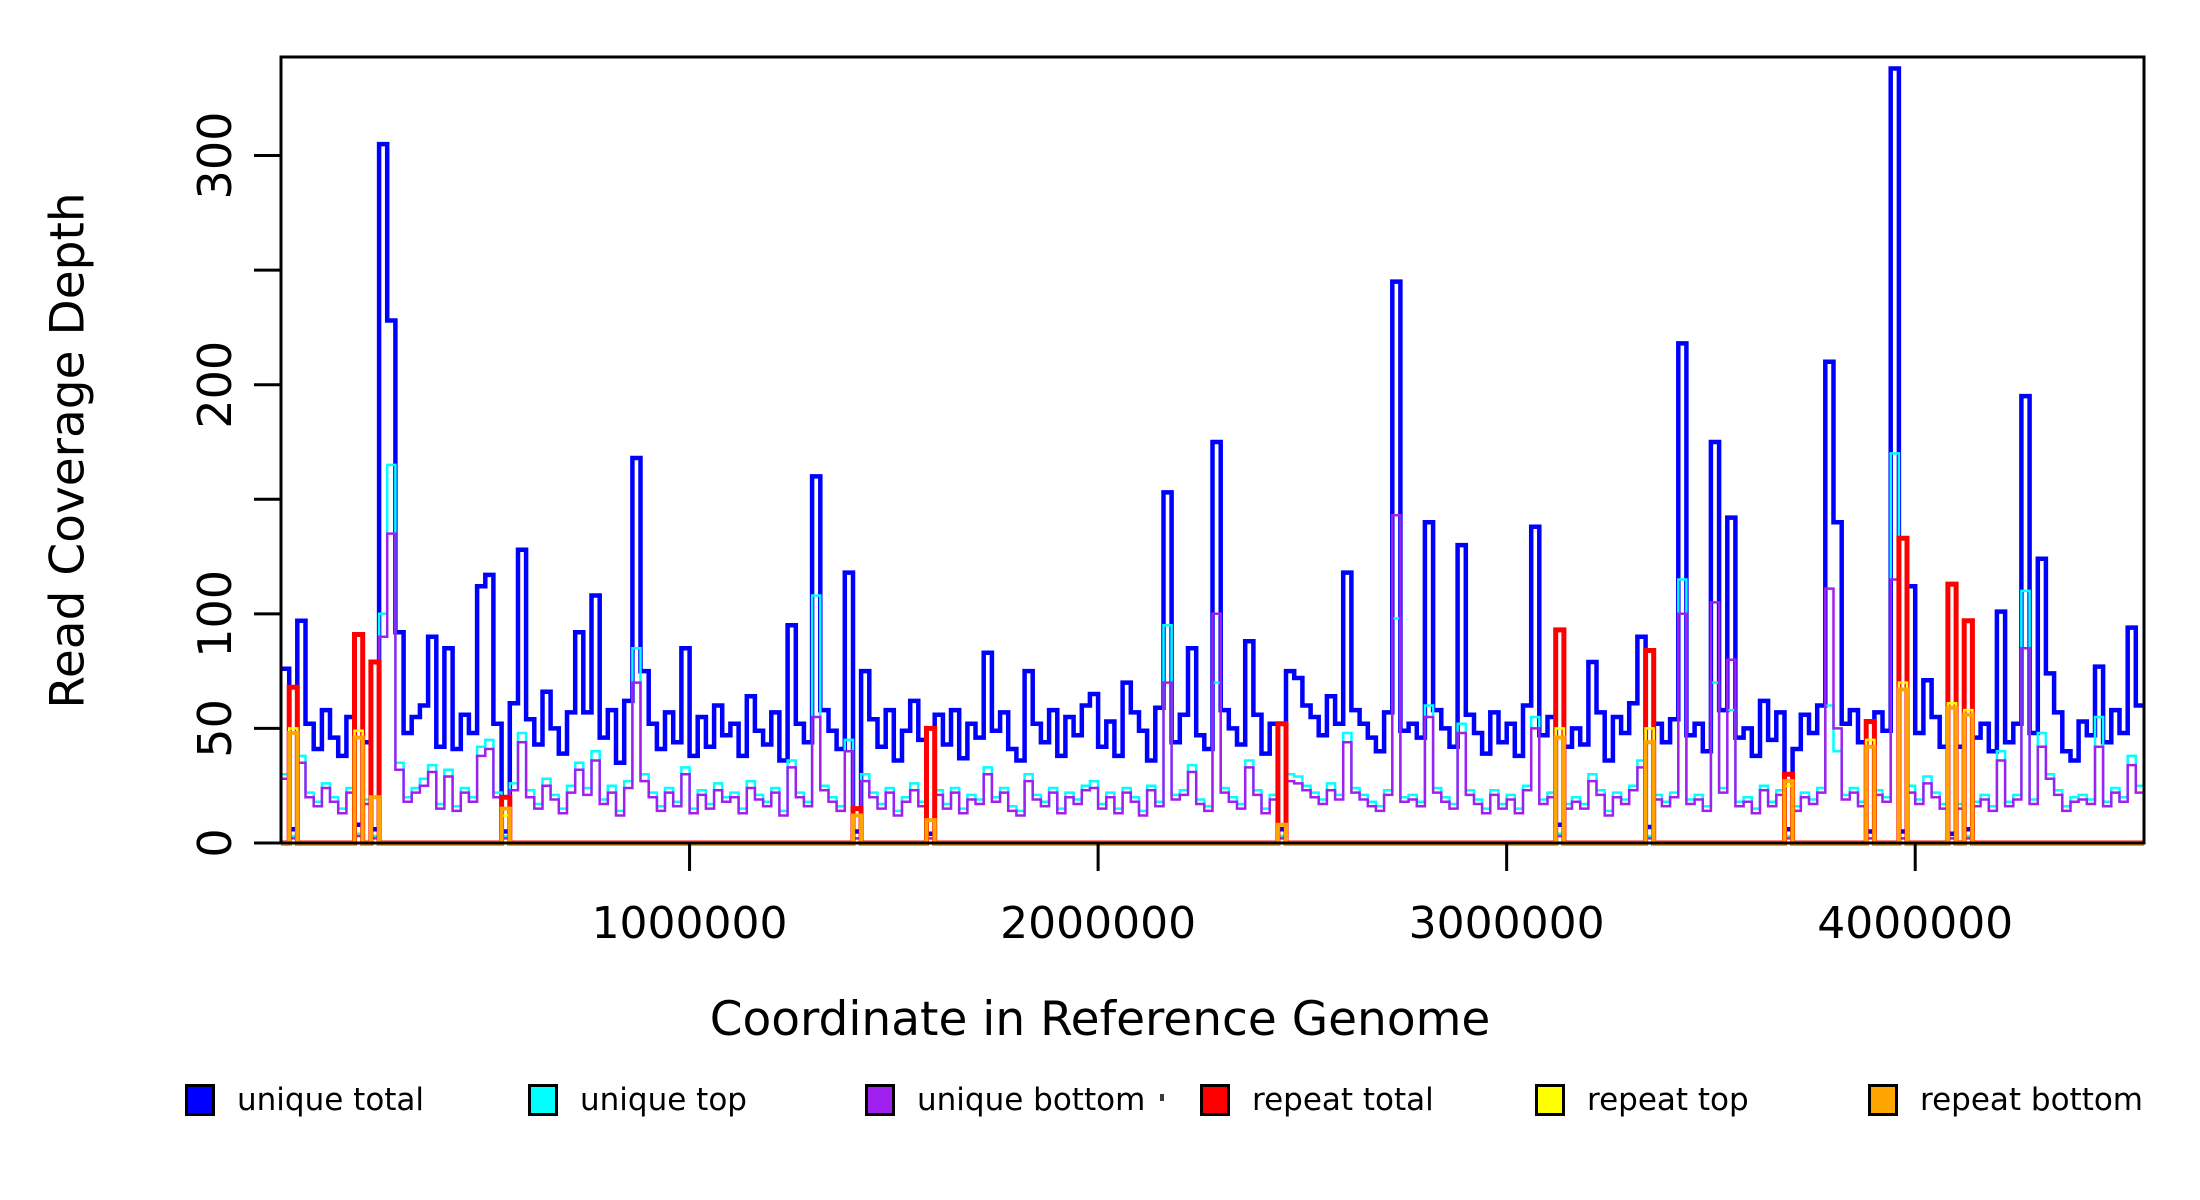 The width and height of the screenshot is (2200, 1200). I want to click on y-tick-label: 50, so click(215, 728).